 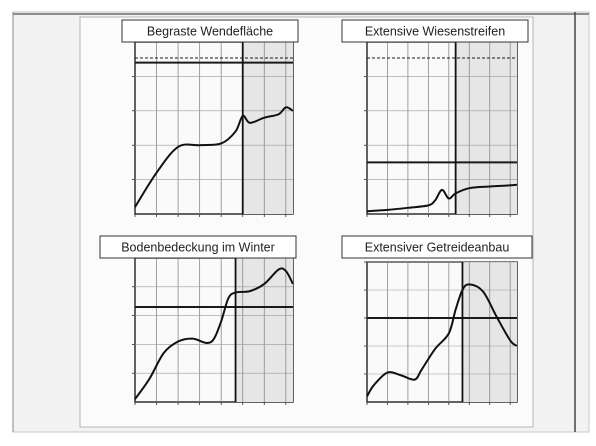 What do you see at coordinates (435, 118) in the screenshot?
I see `chart-panel: Extensive Wiesenstreifen` at bounding box center [435, 118].